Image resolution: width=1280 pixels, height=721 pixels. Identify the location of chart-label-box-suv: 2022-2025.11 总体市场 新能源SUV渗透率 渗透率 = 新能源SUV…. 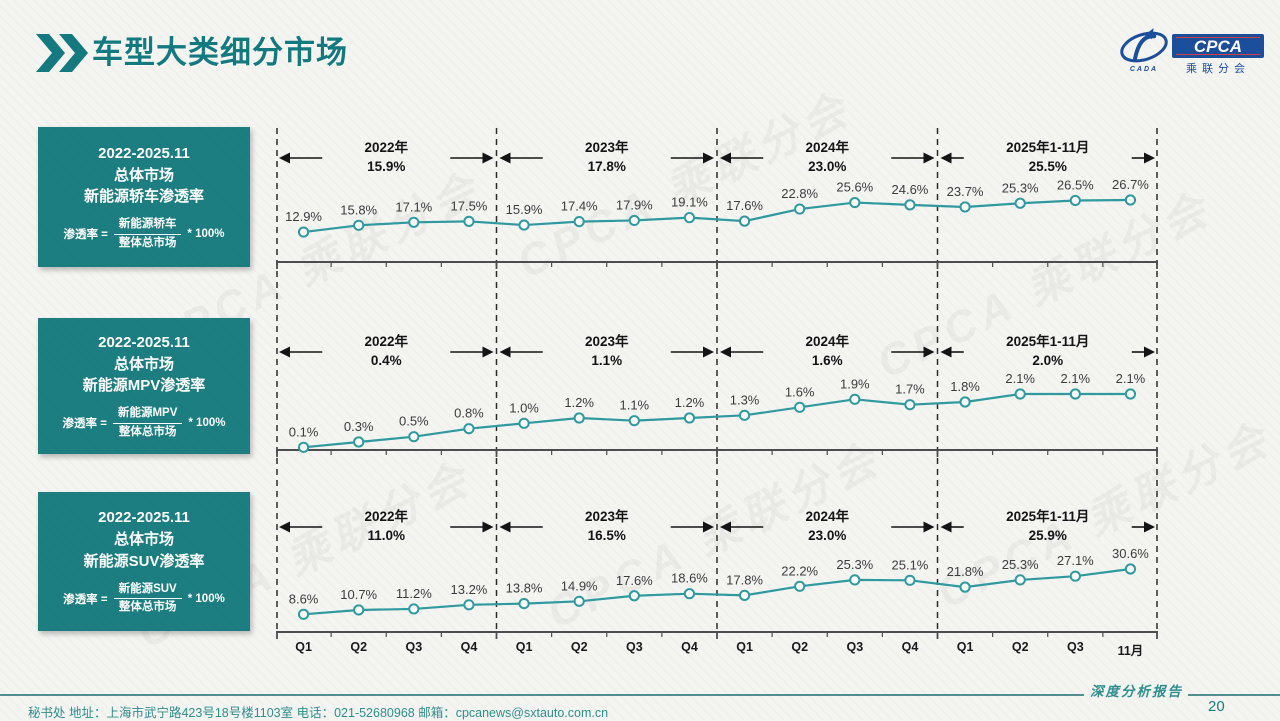
(144, 561).